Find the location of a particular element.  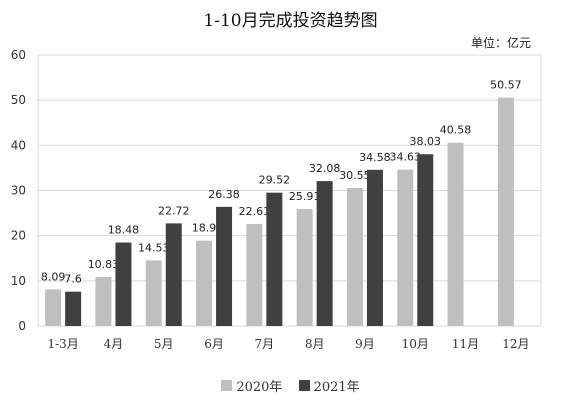

legend-swatch-2020 is located at coordinates (227, 385).